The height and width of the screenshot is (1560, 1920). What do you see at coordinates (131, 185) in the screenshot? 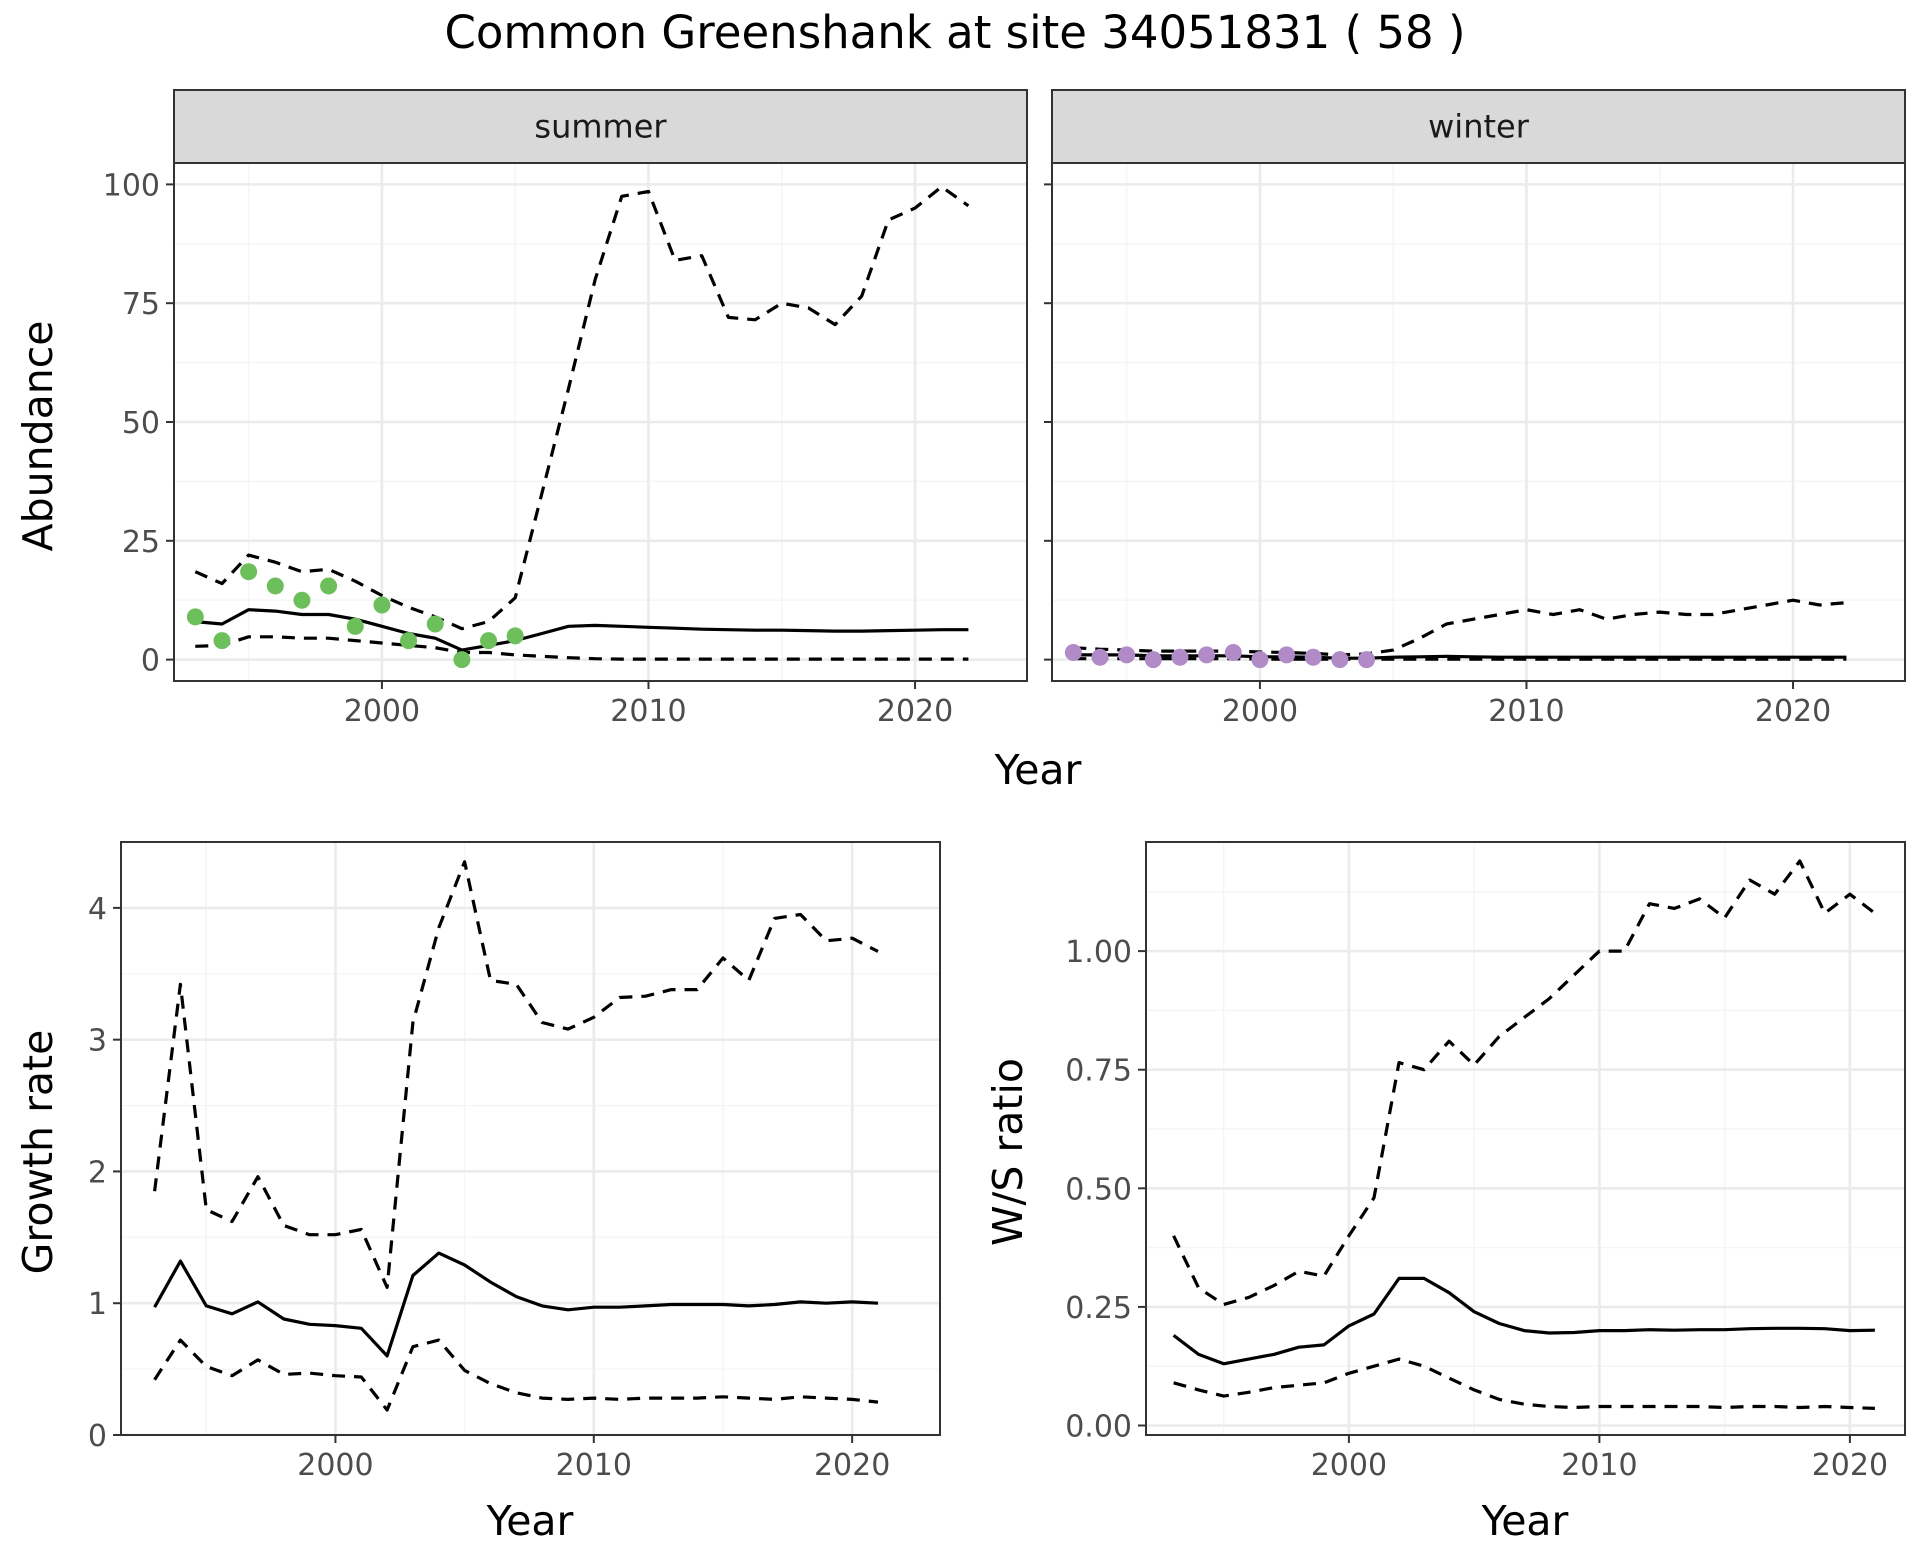
I see `y-tick-label: 100` at bounding box center [131, 185].